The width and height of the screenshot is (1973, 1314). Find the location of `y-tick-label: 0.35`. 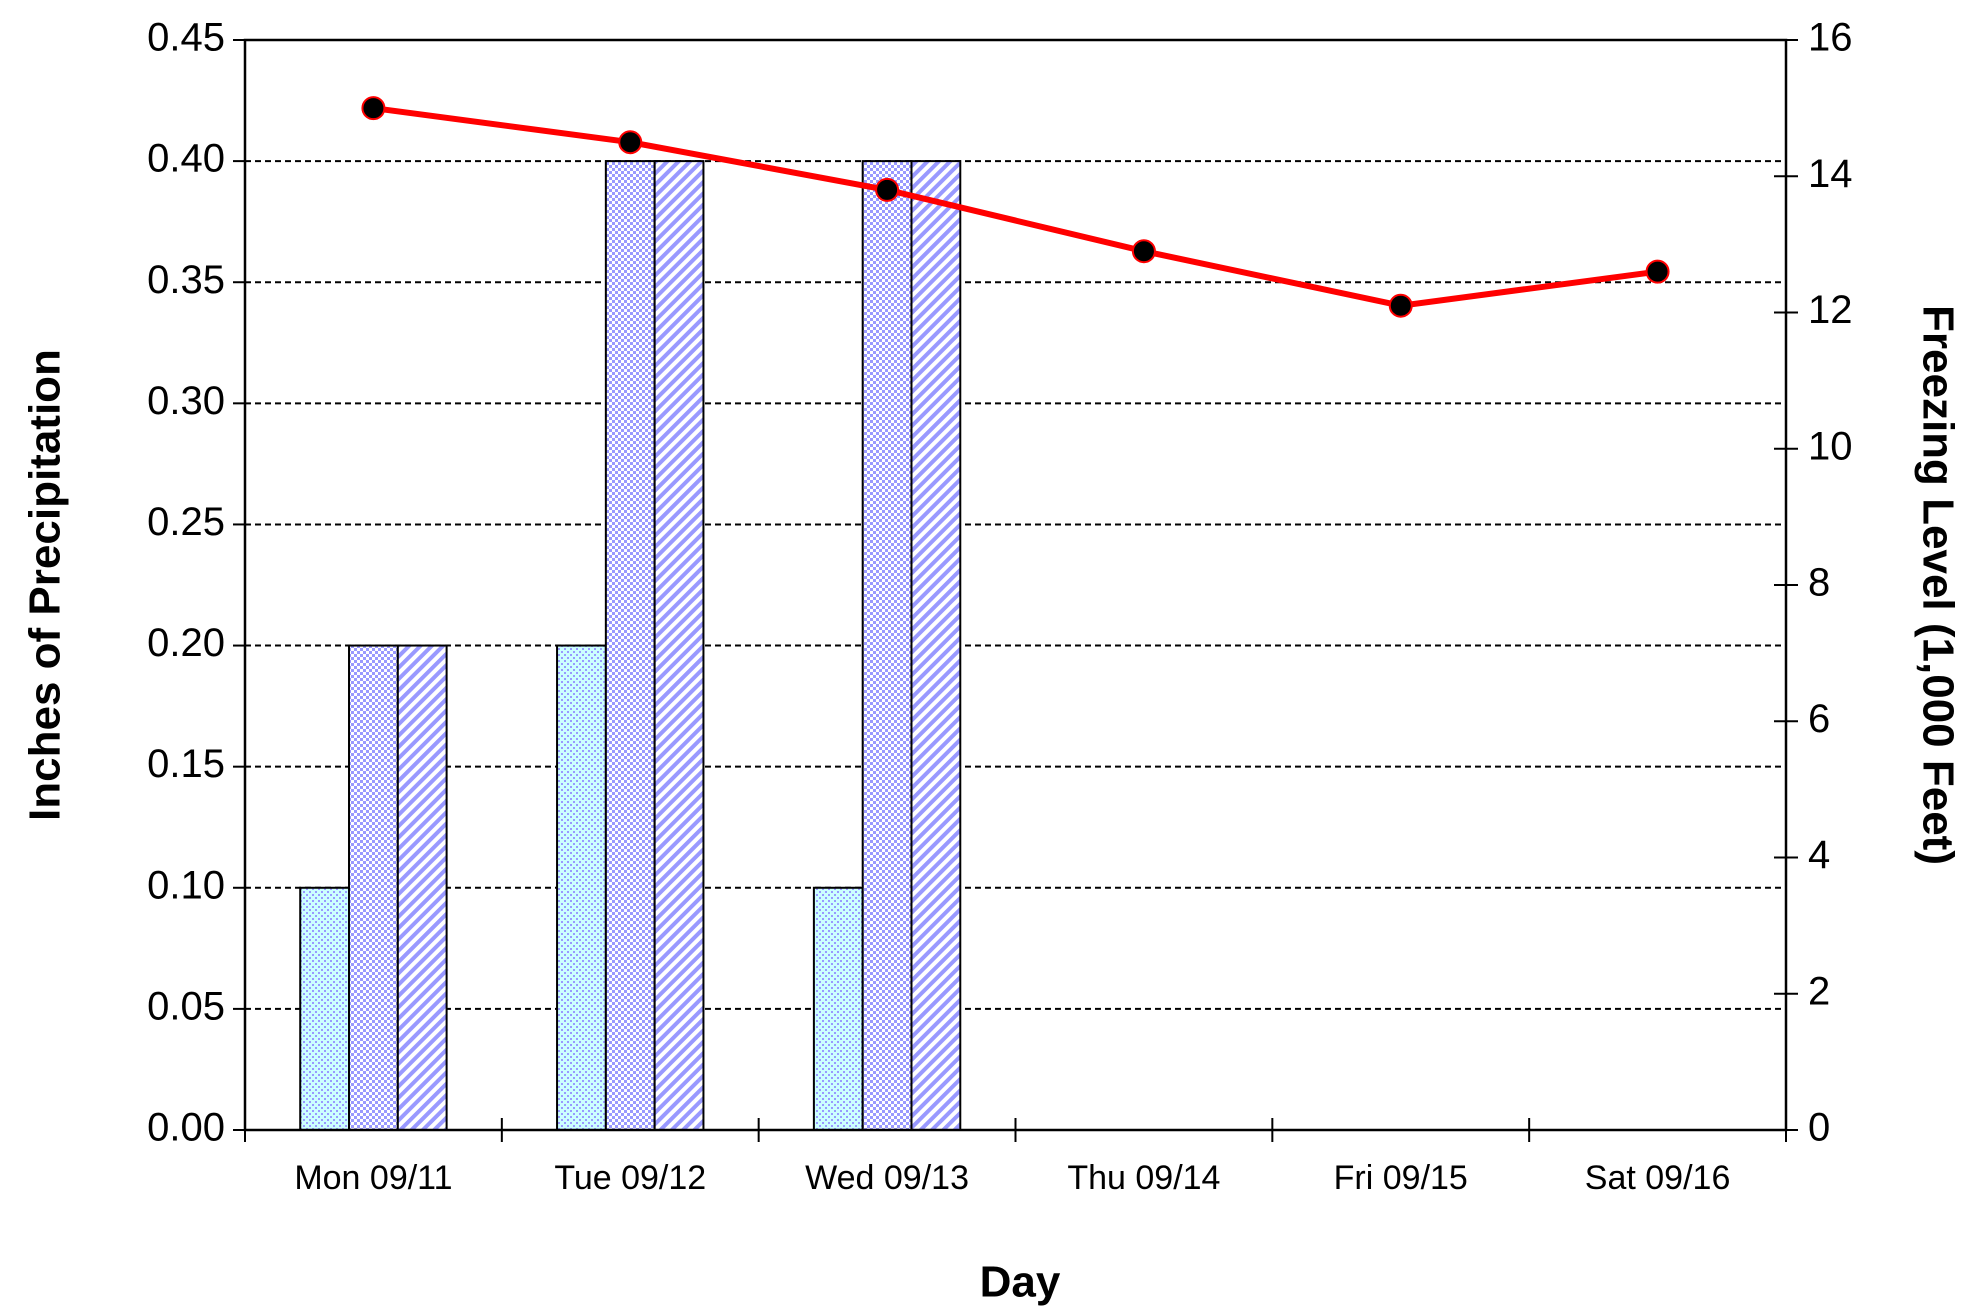

y-tick-label: 0.35 is located at coordinates (186, 280).